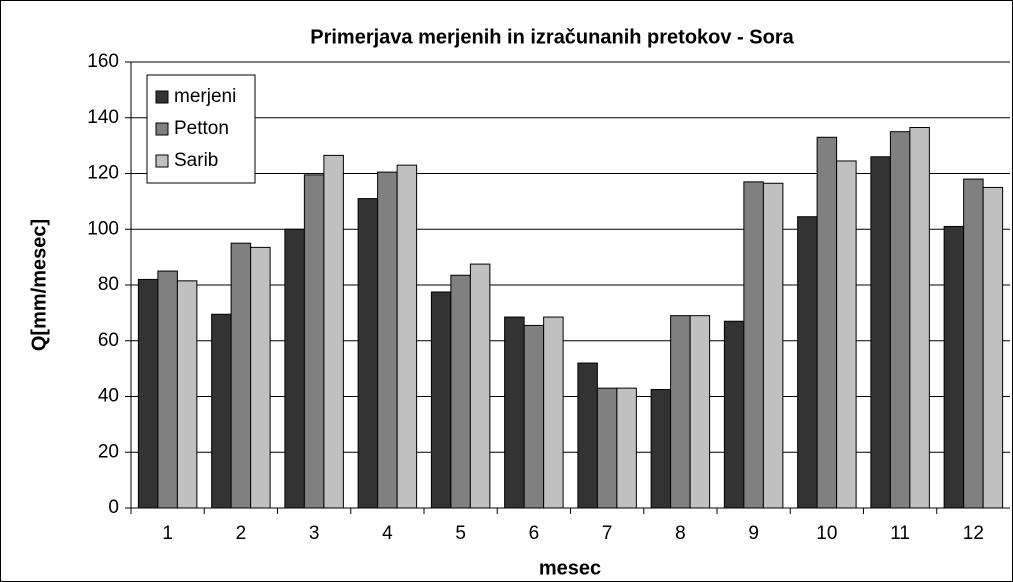  What do you see at coordinates (314, 533) in the screenshot?
I see `x-tick-label: 3` at bounding box center [314, 533].